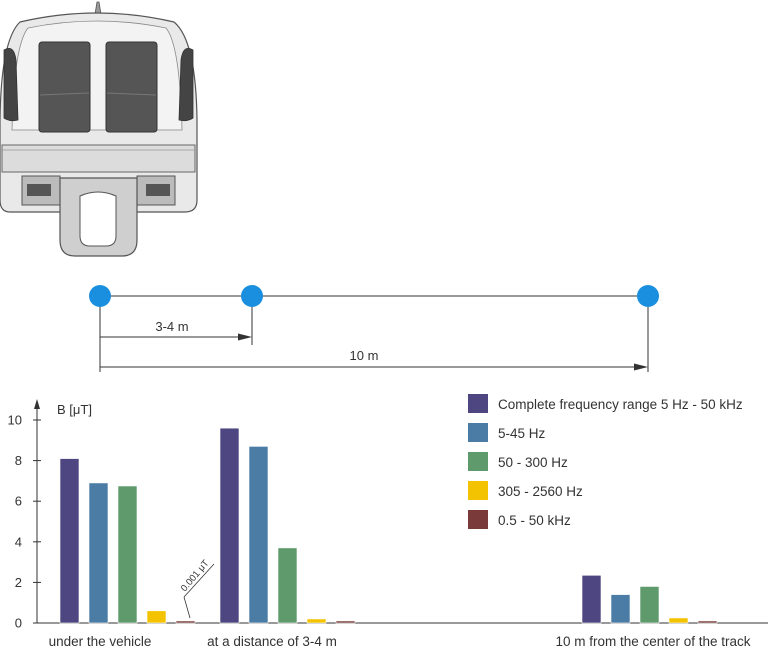 Image resolution: width=773 pixels, height=654 pixels. Describe the element at coordinates (272, 641) in the screenshot. I see `x-category-label: at a distance of 3-4 m` at that location.